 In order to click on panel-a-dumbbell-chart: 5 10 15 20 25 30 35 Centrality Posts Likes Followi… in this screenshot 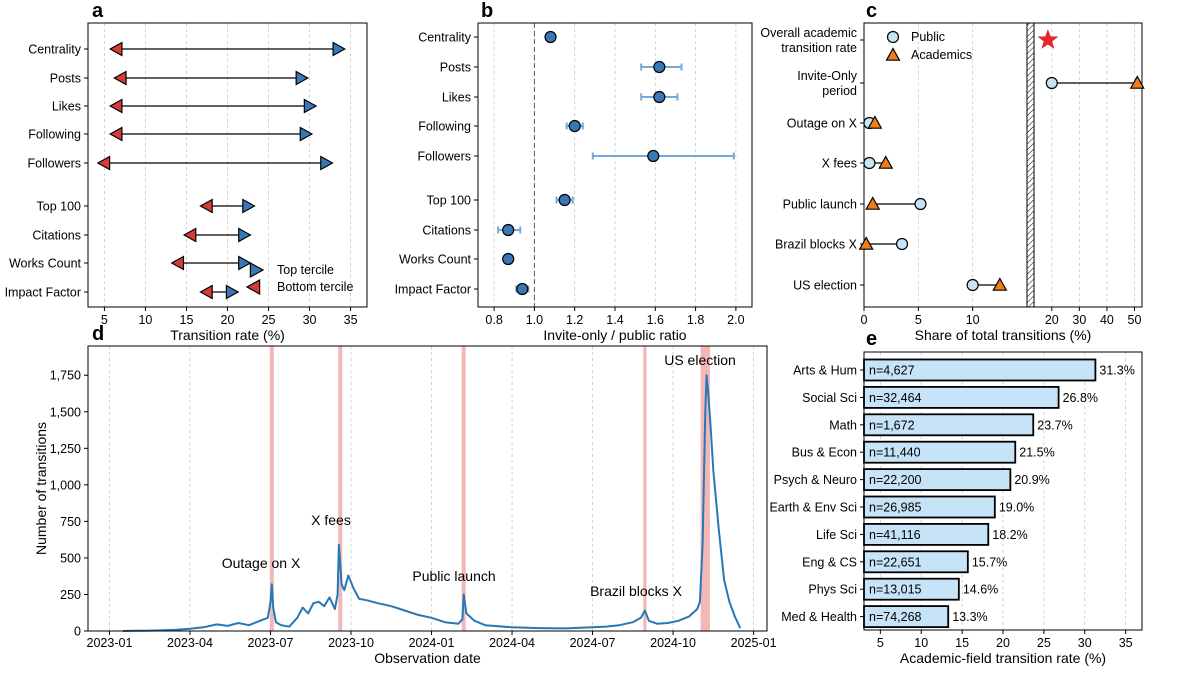, I will do `click(186, 182)`.